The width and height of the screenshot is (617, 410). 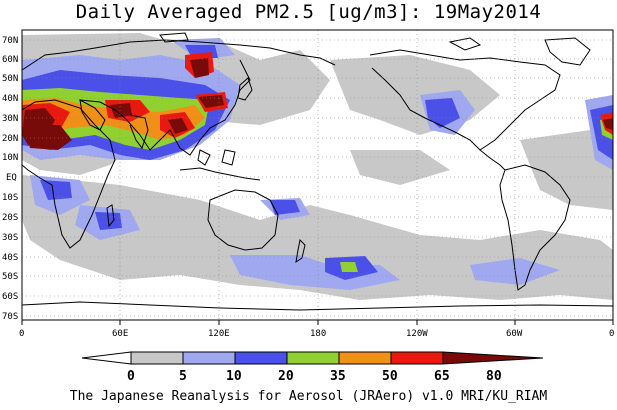 I want to click on colorbar-tick: 0, so click(x=131, y=376).